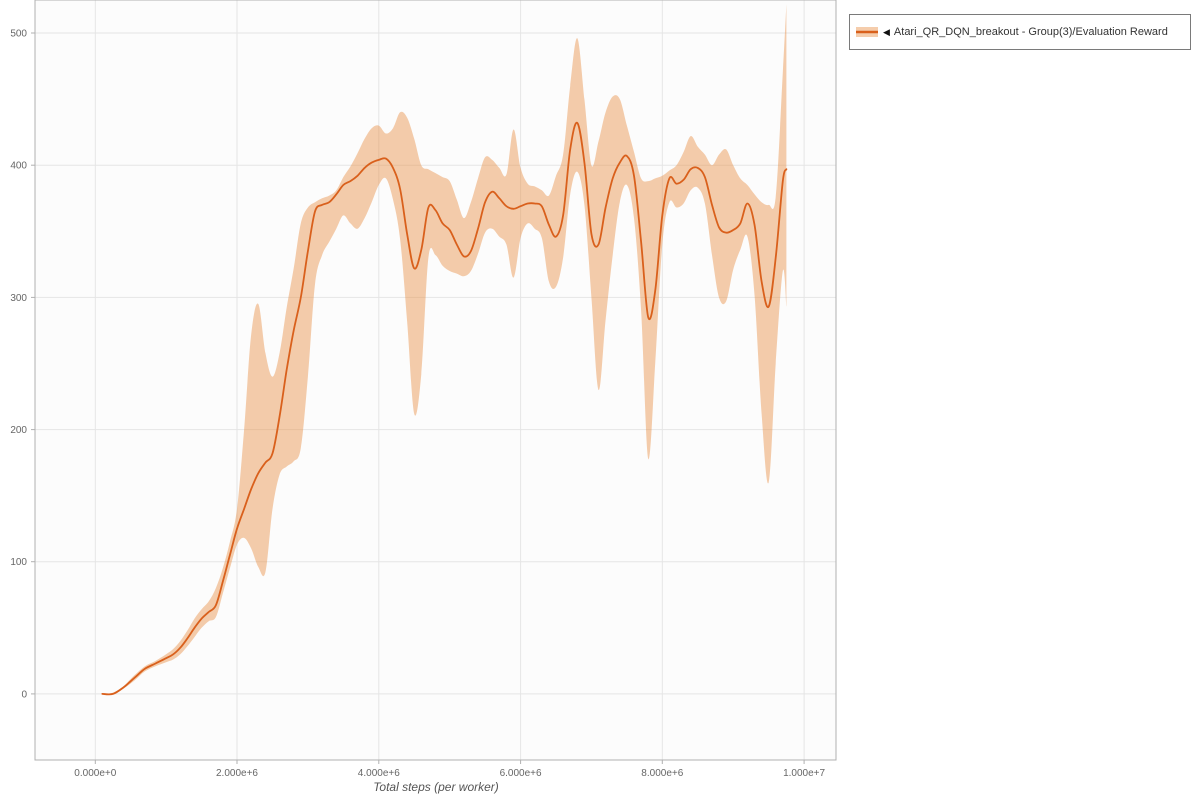 This screenshot has width=1200, height=800. What do you see at coordinates (379, 773) in the screenshot?
I see `svg-text: 4.000e+6` at bounding box center [379, 773].